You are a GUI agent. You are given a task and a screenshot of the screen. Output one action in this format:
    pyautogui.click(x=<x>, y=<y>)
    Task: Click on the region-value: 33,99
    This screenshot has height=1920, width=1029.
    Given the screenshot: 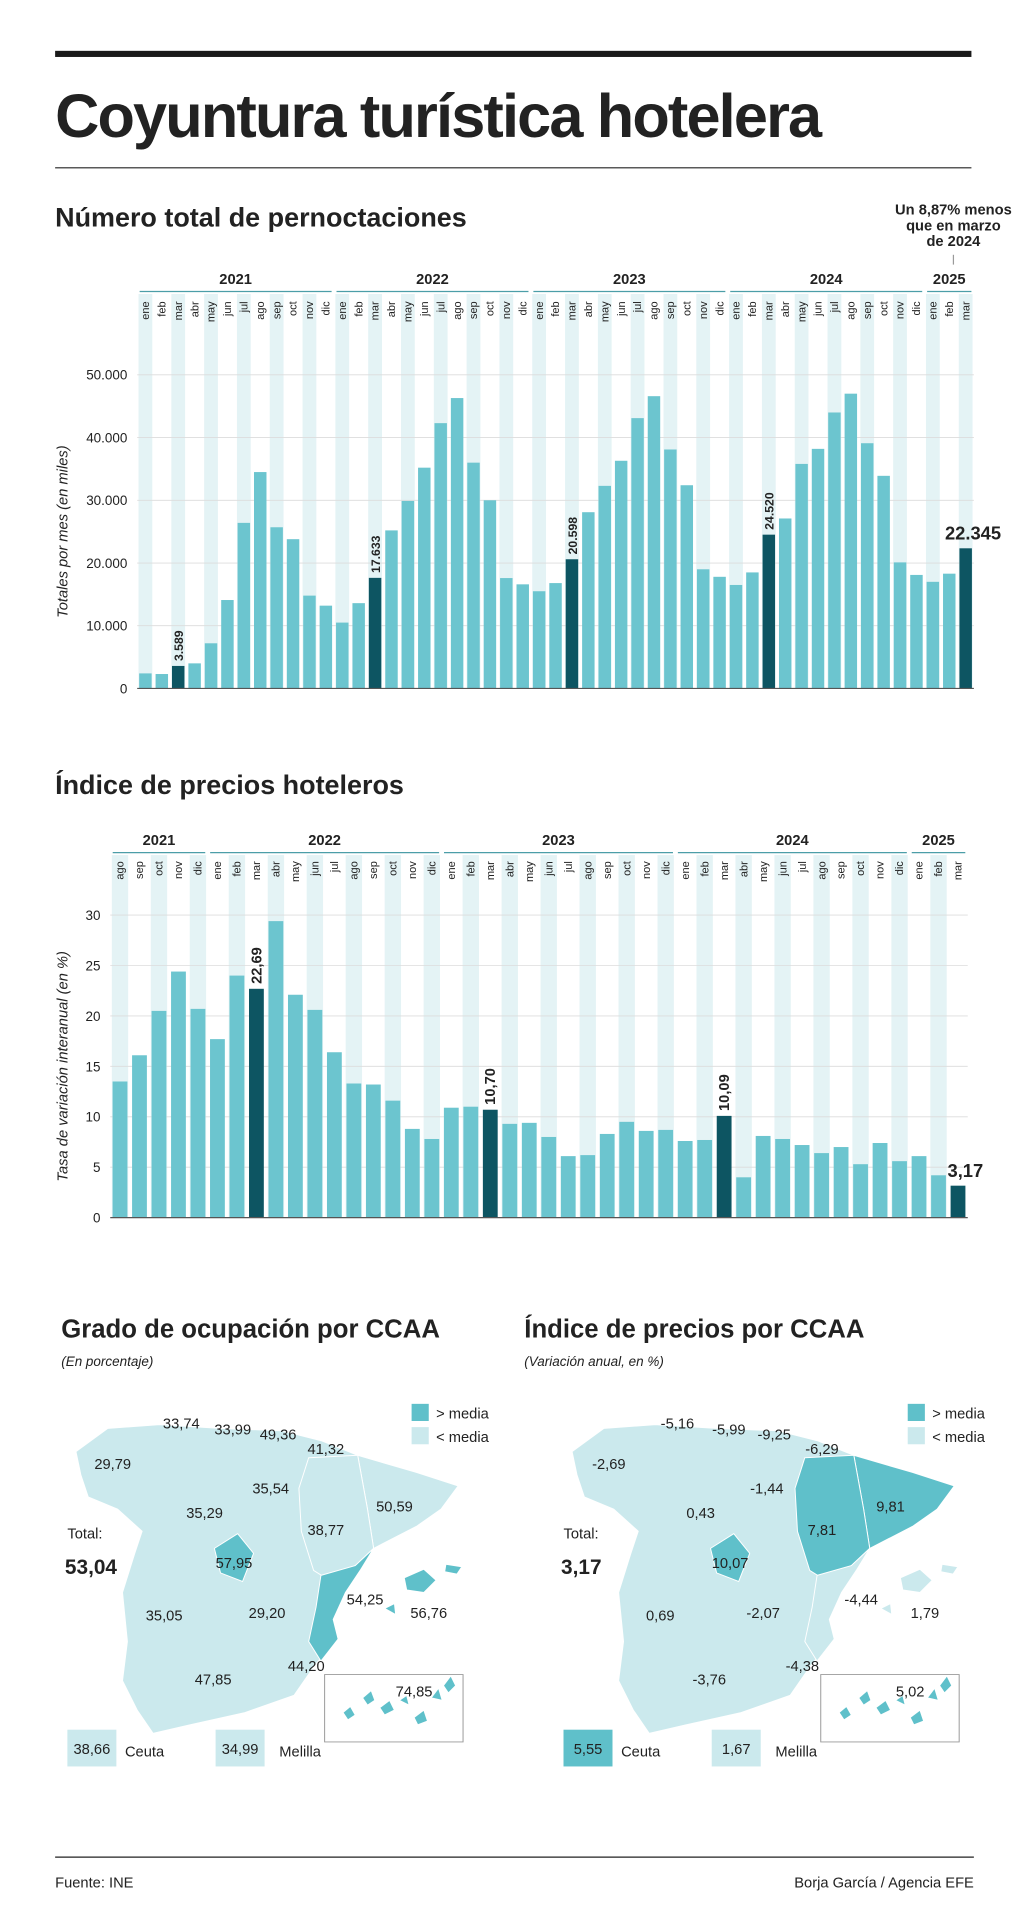 What is the action you would take?
    pyautogui.click(x=232, y=1430)
    